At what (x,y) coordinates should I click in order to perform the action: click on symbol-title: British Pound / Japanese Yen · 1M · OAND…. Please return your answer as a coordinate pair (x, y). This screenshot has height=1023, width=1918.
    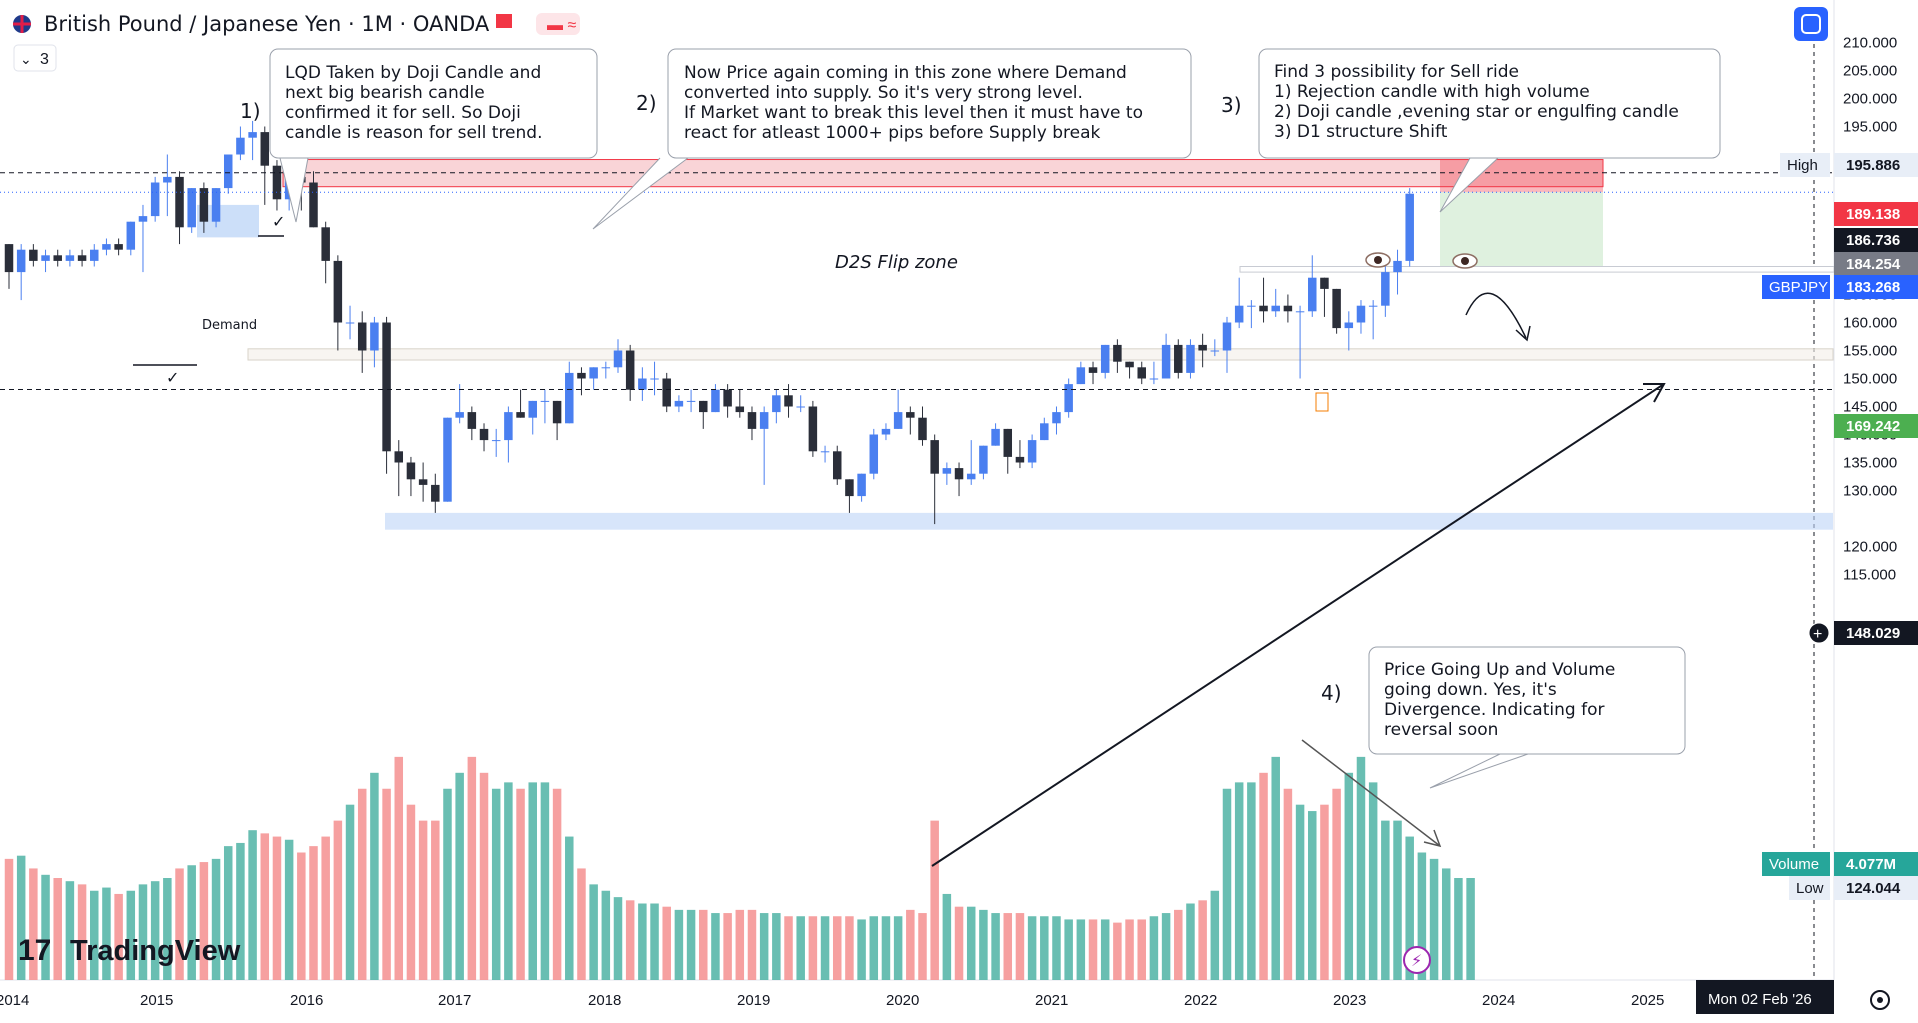
    Looking at the image, I should click on (267, 24).